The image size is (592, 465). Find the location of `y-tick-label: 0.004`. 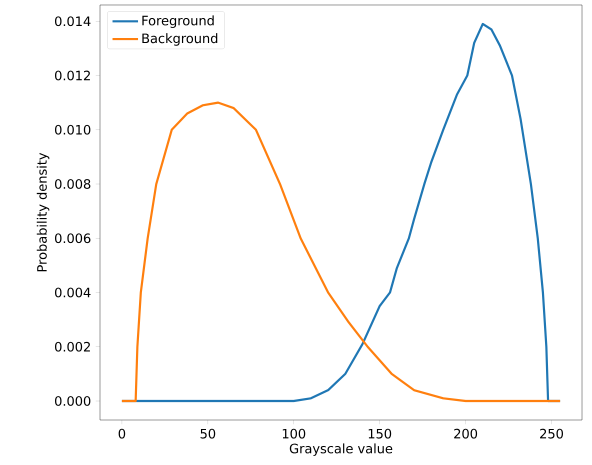

y-tick-label: 0.004 is located at coordinates (72, 293).